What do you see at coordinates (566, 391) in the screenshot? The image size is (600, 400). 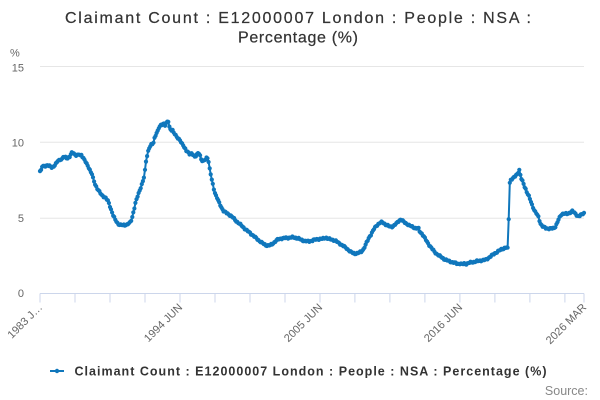 I see `svg-text: Source:` at bounding box center [566, 391].